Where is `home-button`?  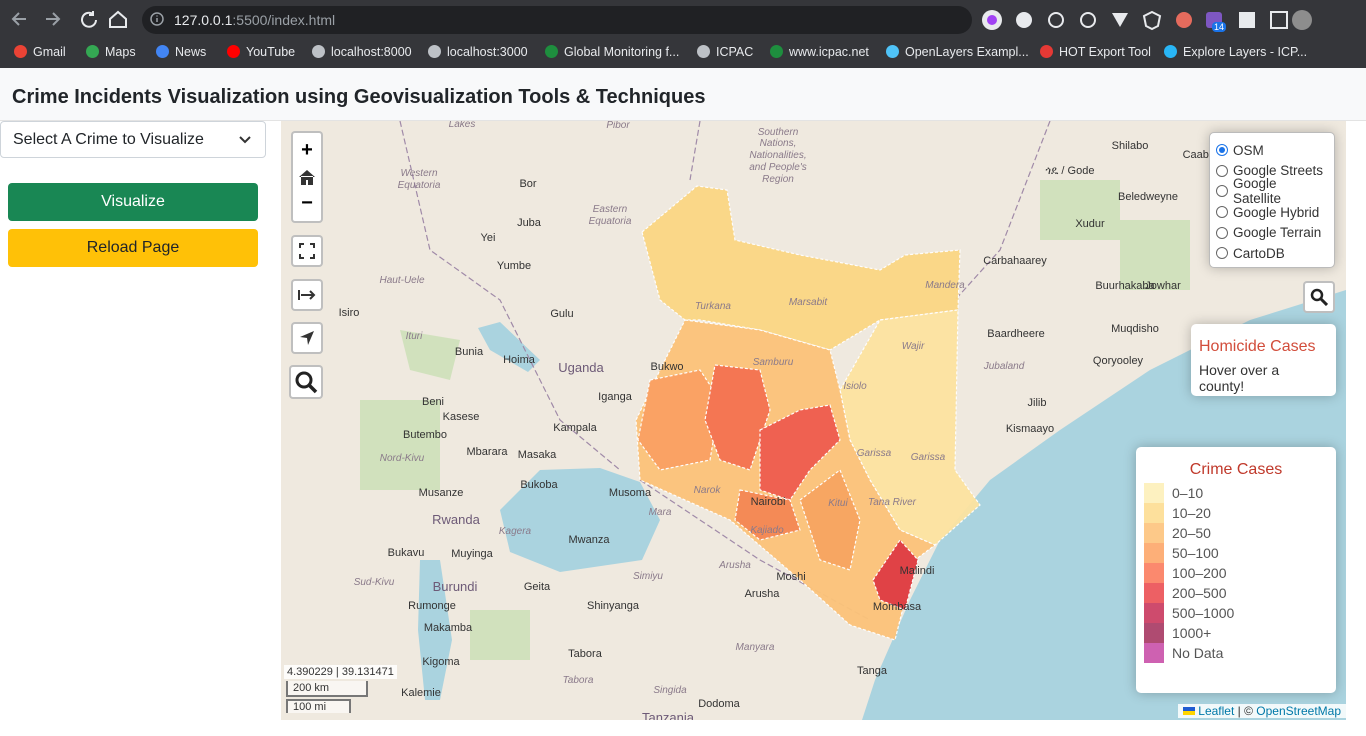 home-button is located at coordinates (307, 177).